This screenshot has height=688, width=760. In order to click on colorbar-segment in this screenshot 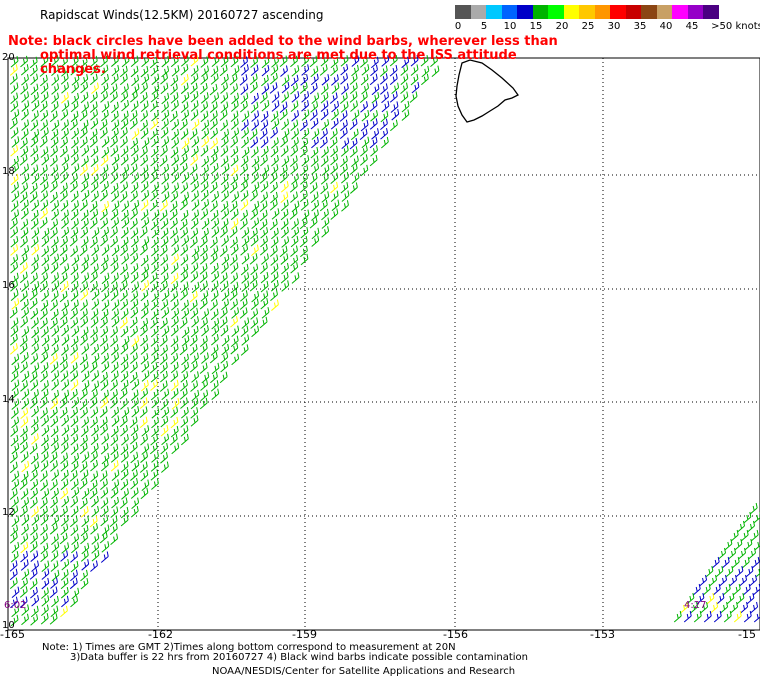, I will do `click(618, 12)`.